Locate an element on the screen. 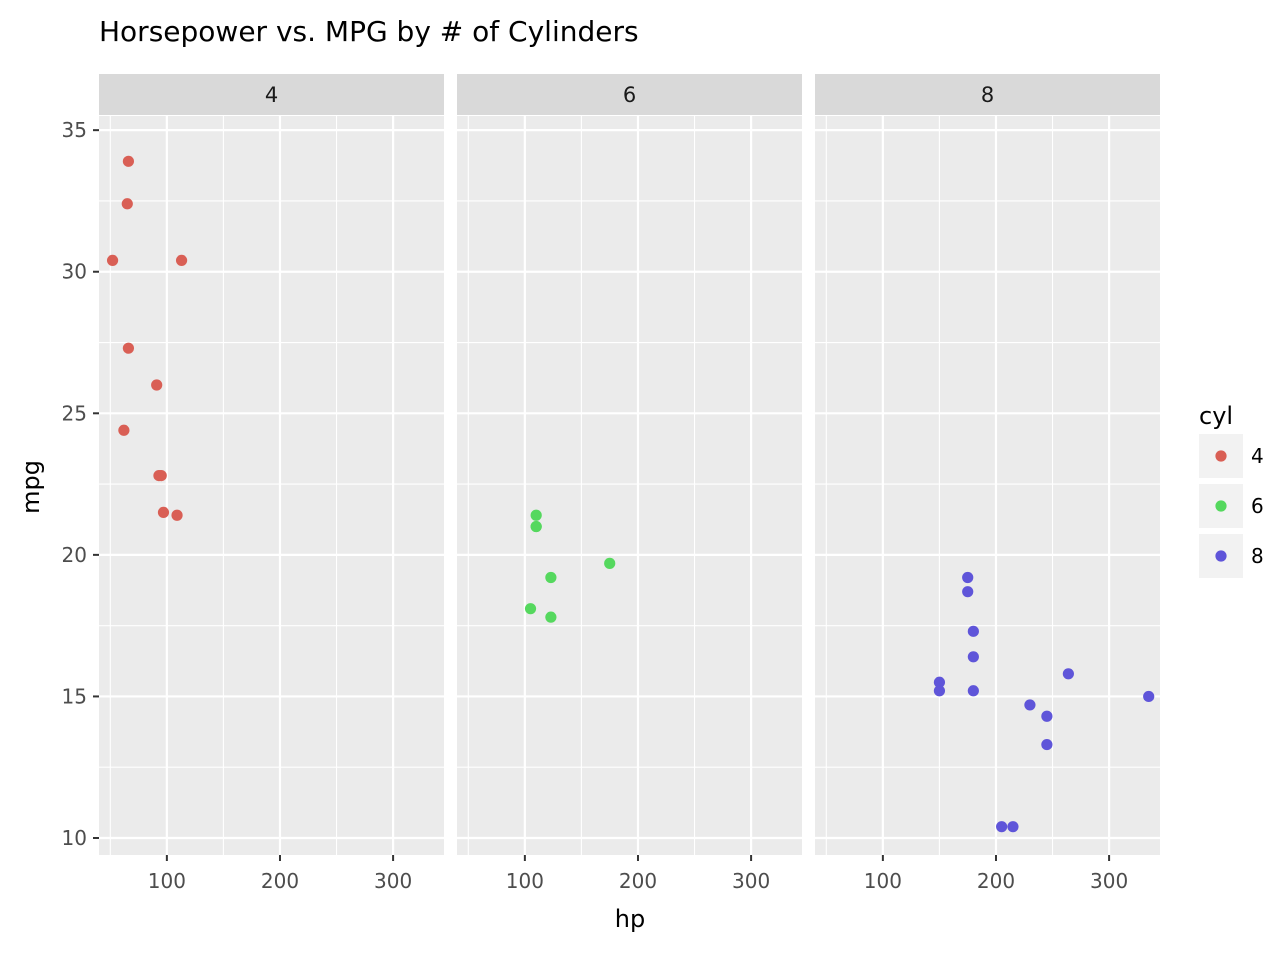 This screenshot has width=1280, height=960. legend-title: cyl is located at coordinates (1216, 416).